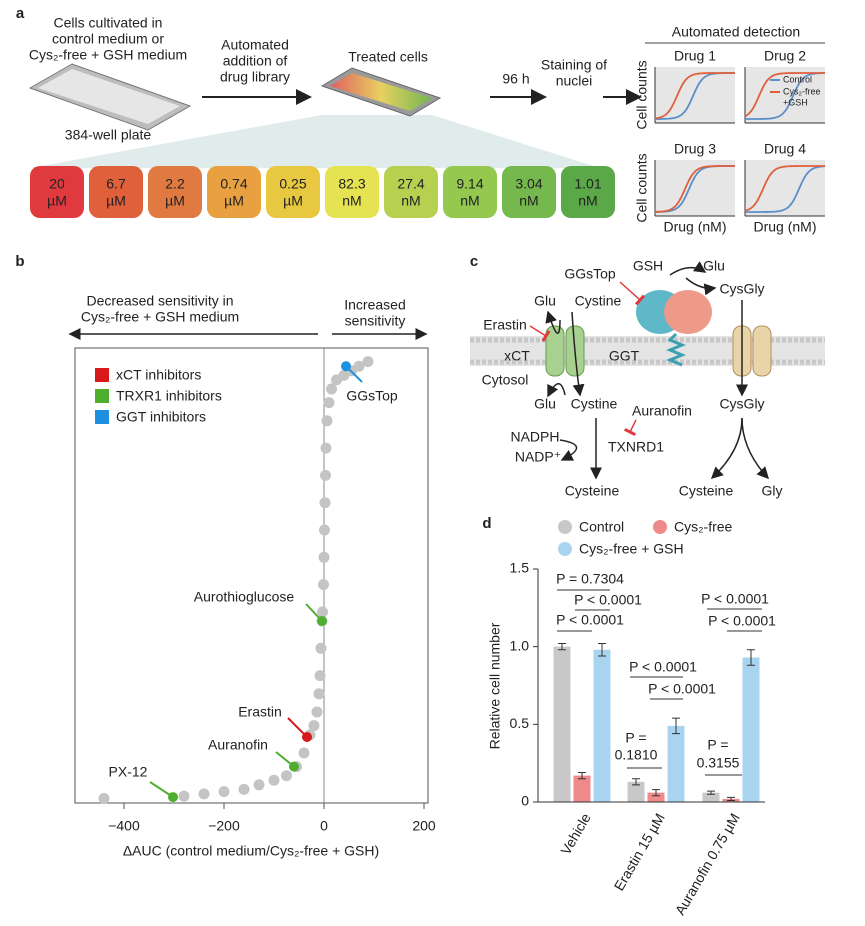 Image resolution: width=865 pixels, height=926 pixels. Describe the element at coordinates (161, 417) in the screenshot. I see `legend-text: GGT inhibitors` at that location.